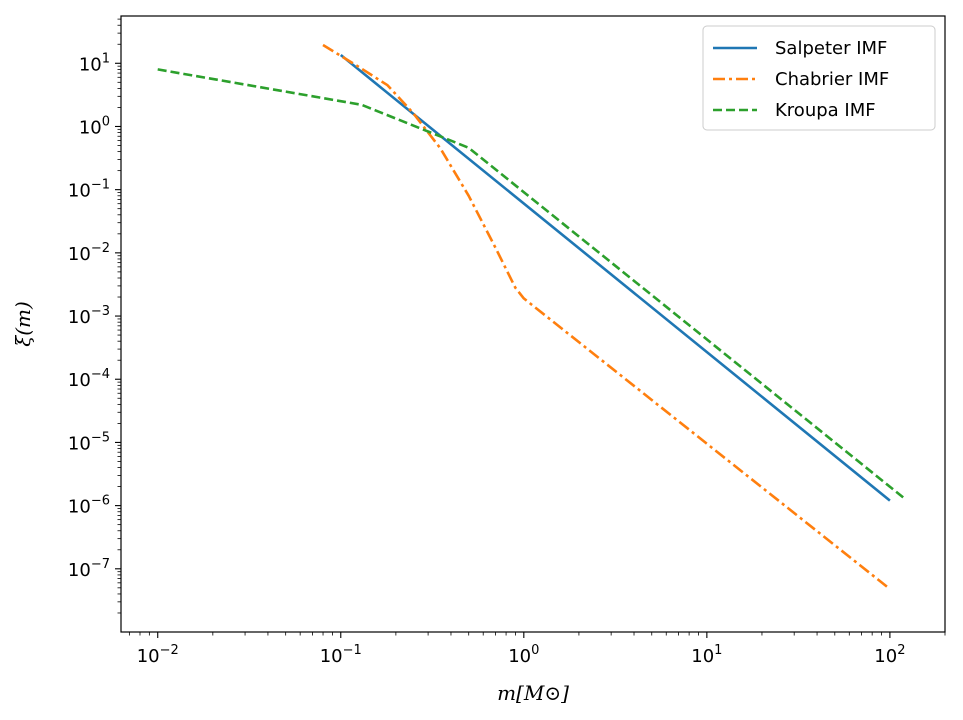 The image size is (963, 720). I want to click on y-tick-label: 10⁻², so click(89, 253).